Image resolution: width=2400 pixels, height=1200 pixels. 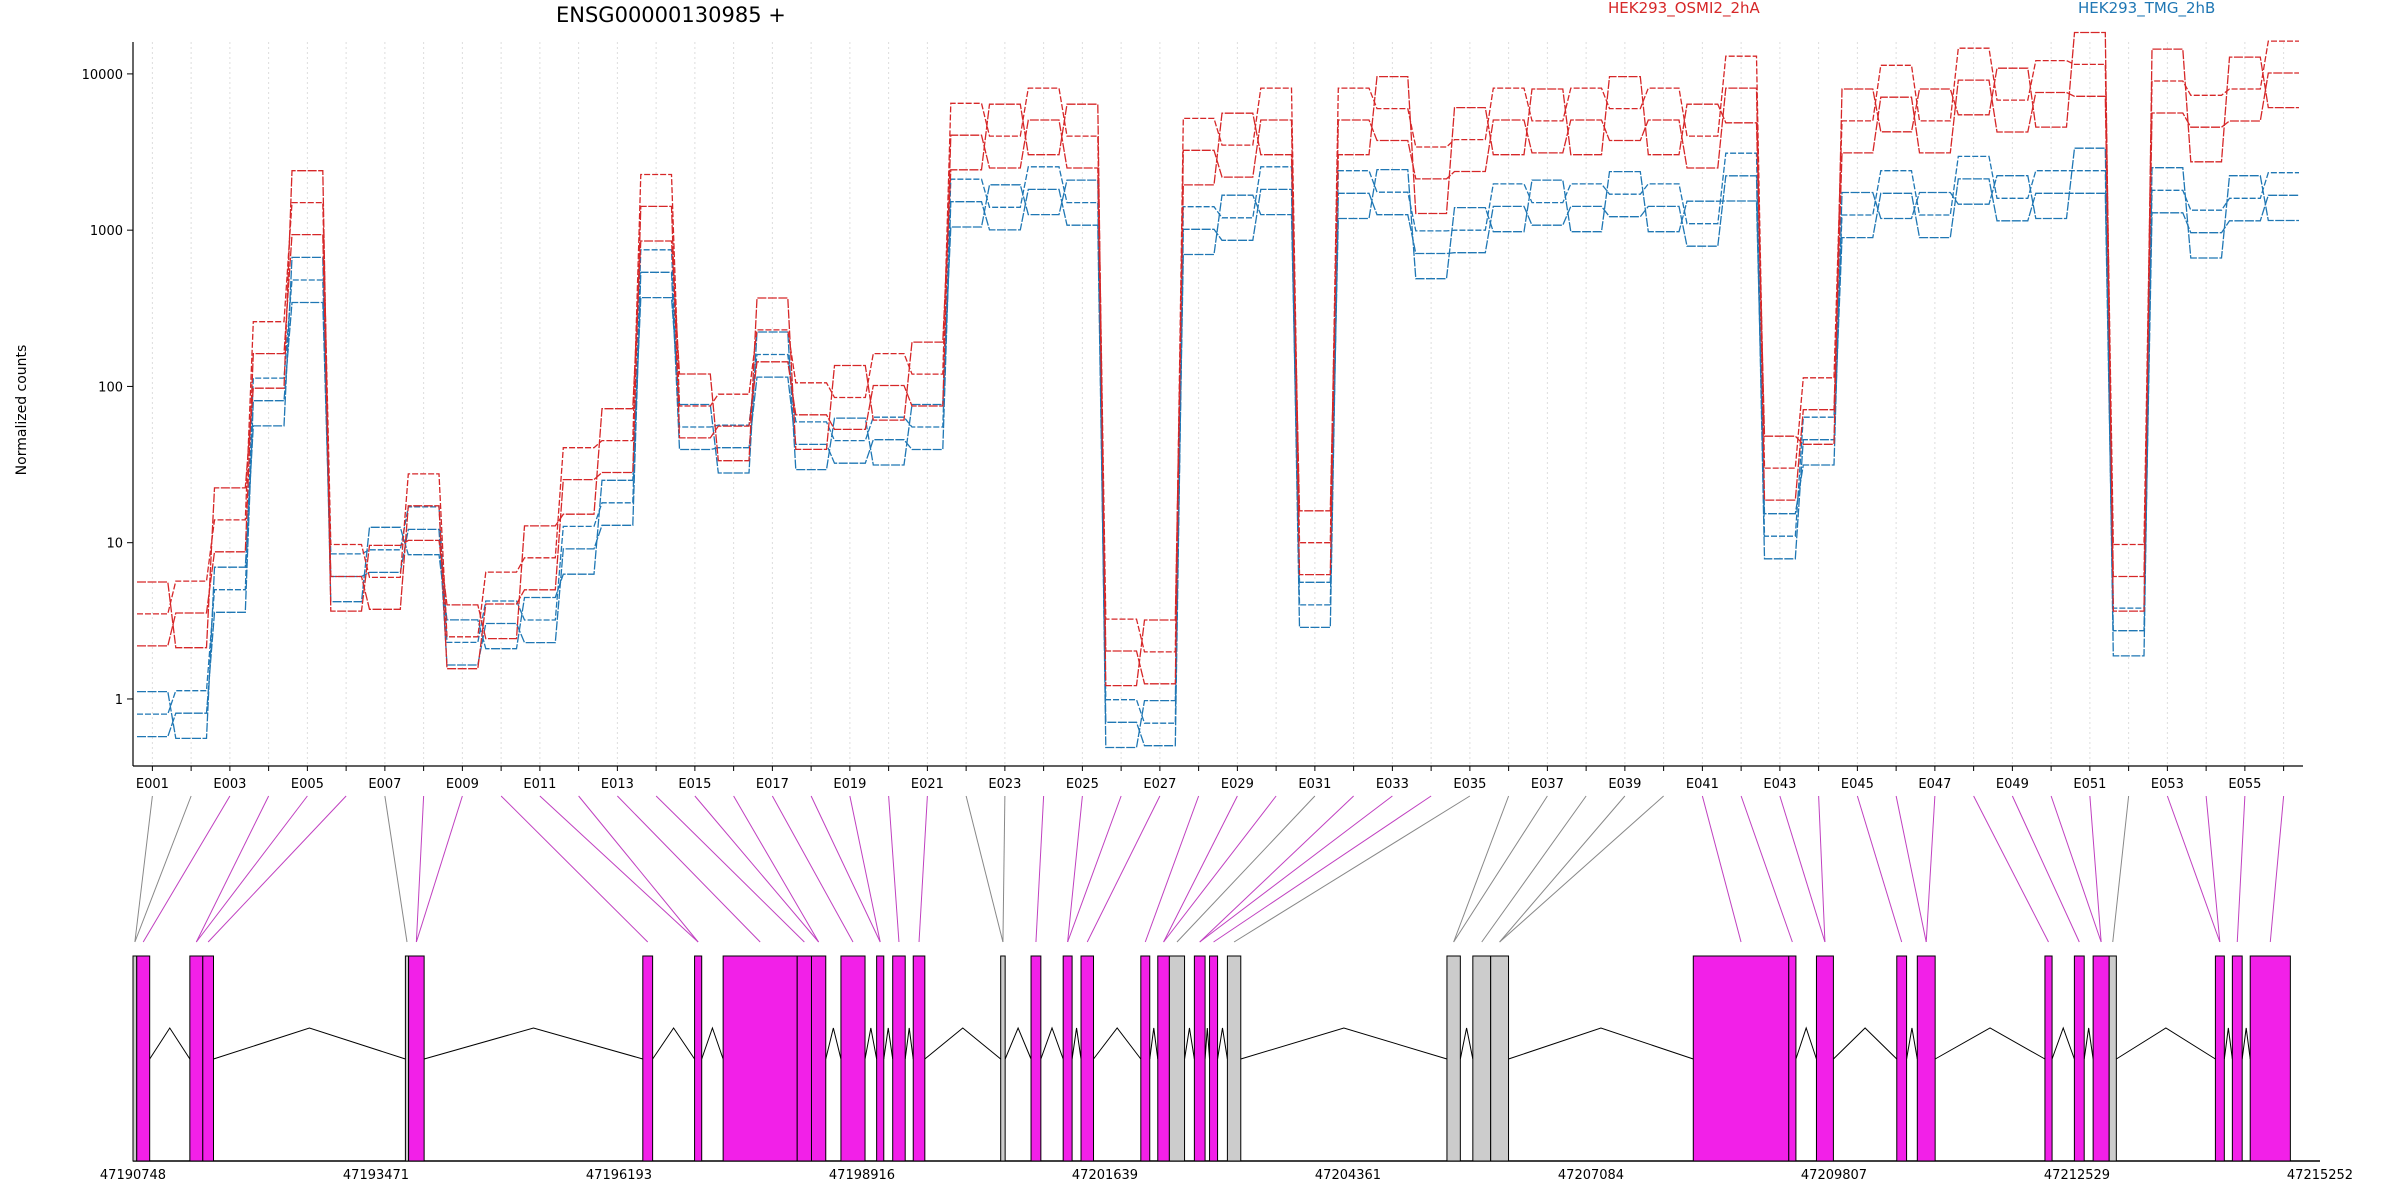 What do you see at coordinates (152, 784) in the screenshot?
I see `x-tick-label: E001` at bounding box center [152, 784].